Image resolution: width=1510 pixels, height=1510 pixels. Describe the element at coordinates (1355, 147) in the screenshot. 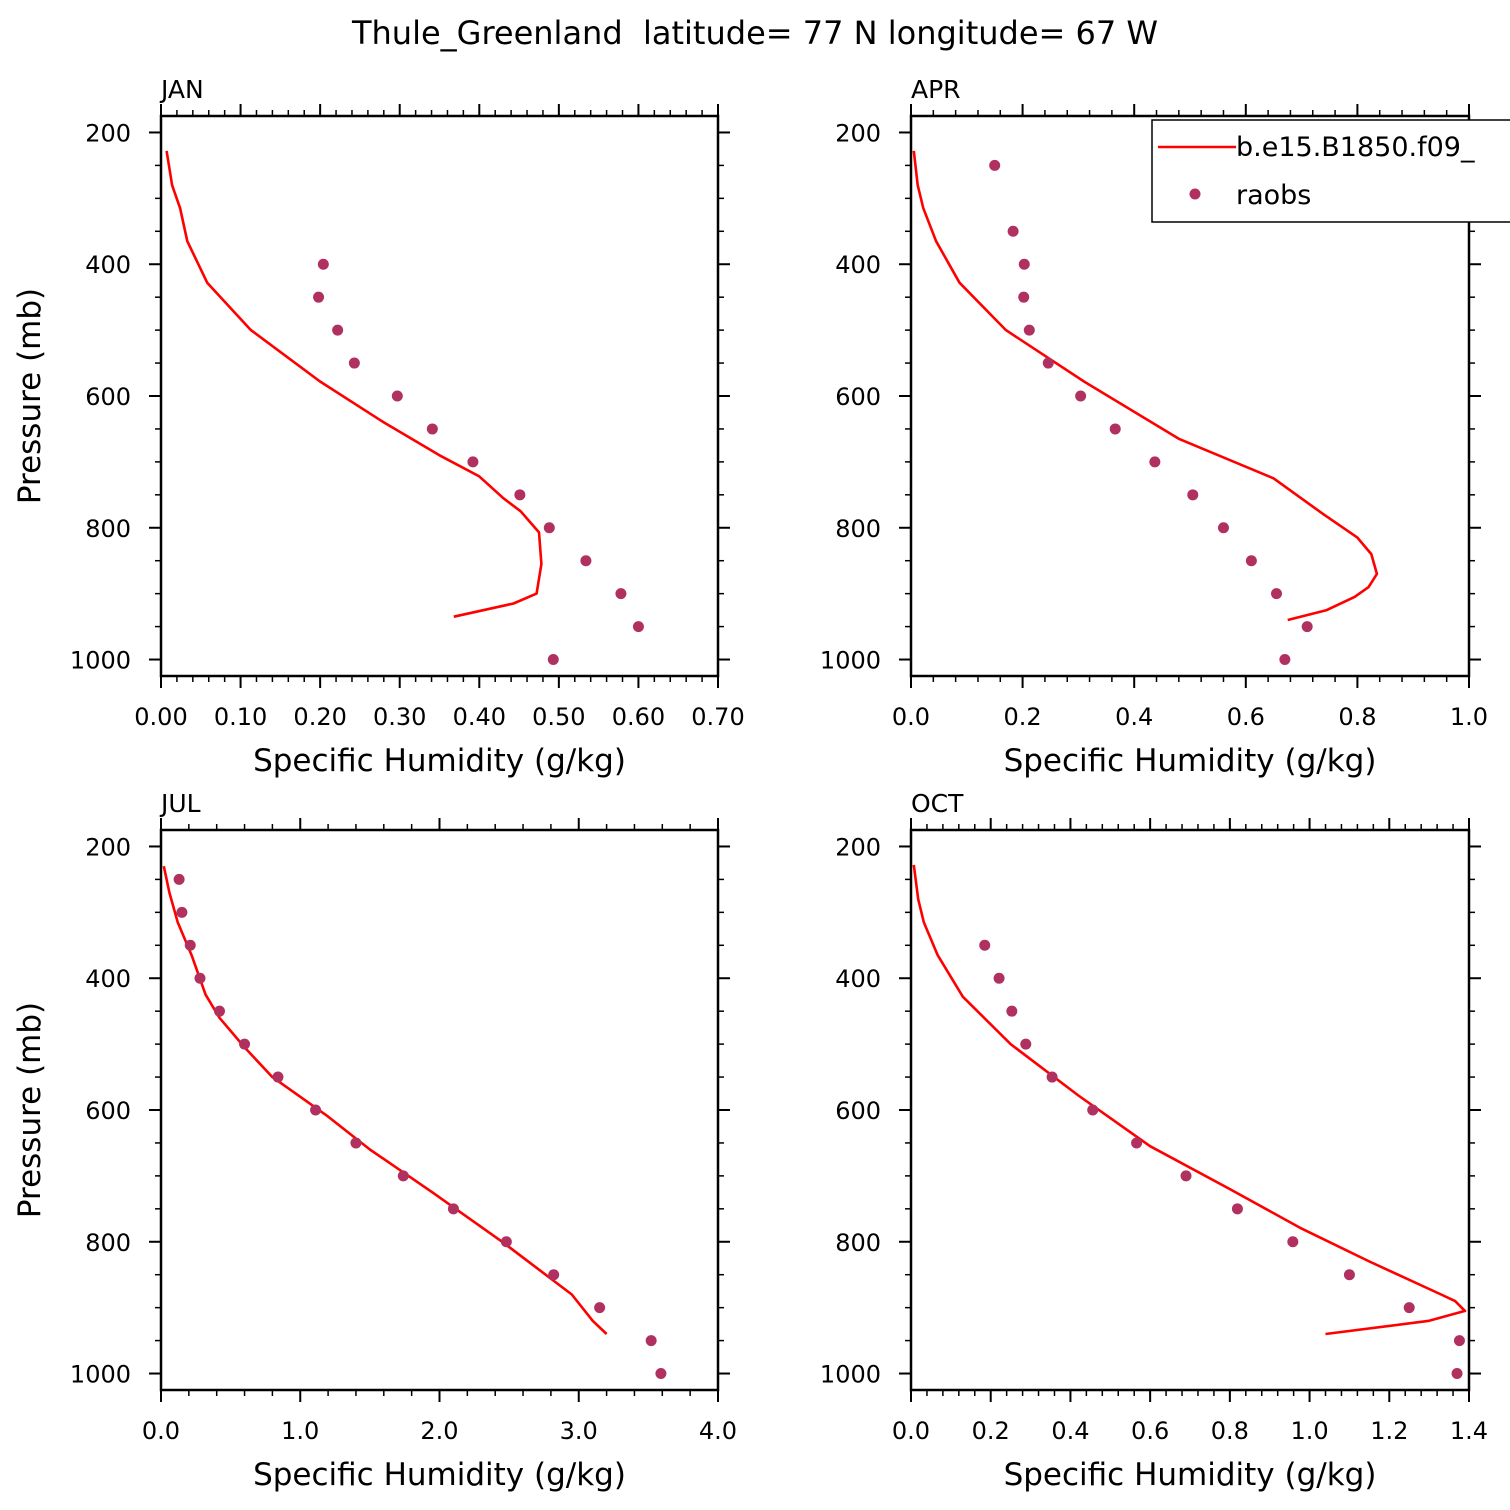

I see `legend-model-label: b.e15.B1850.f09_` at that location.